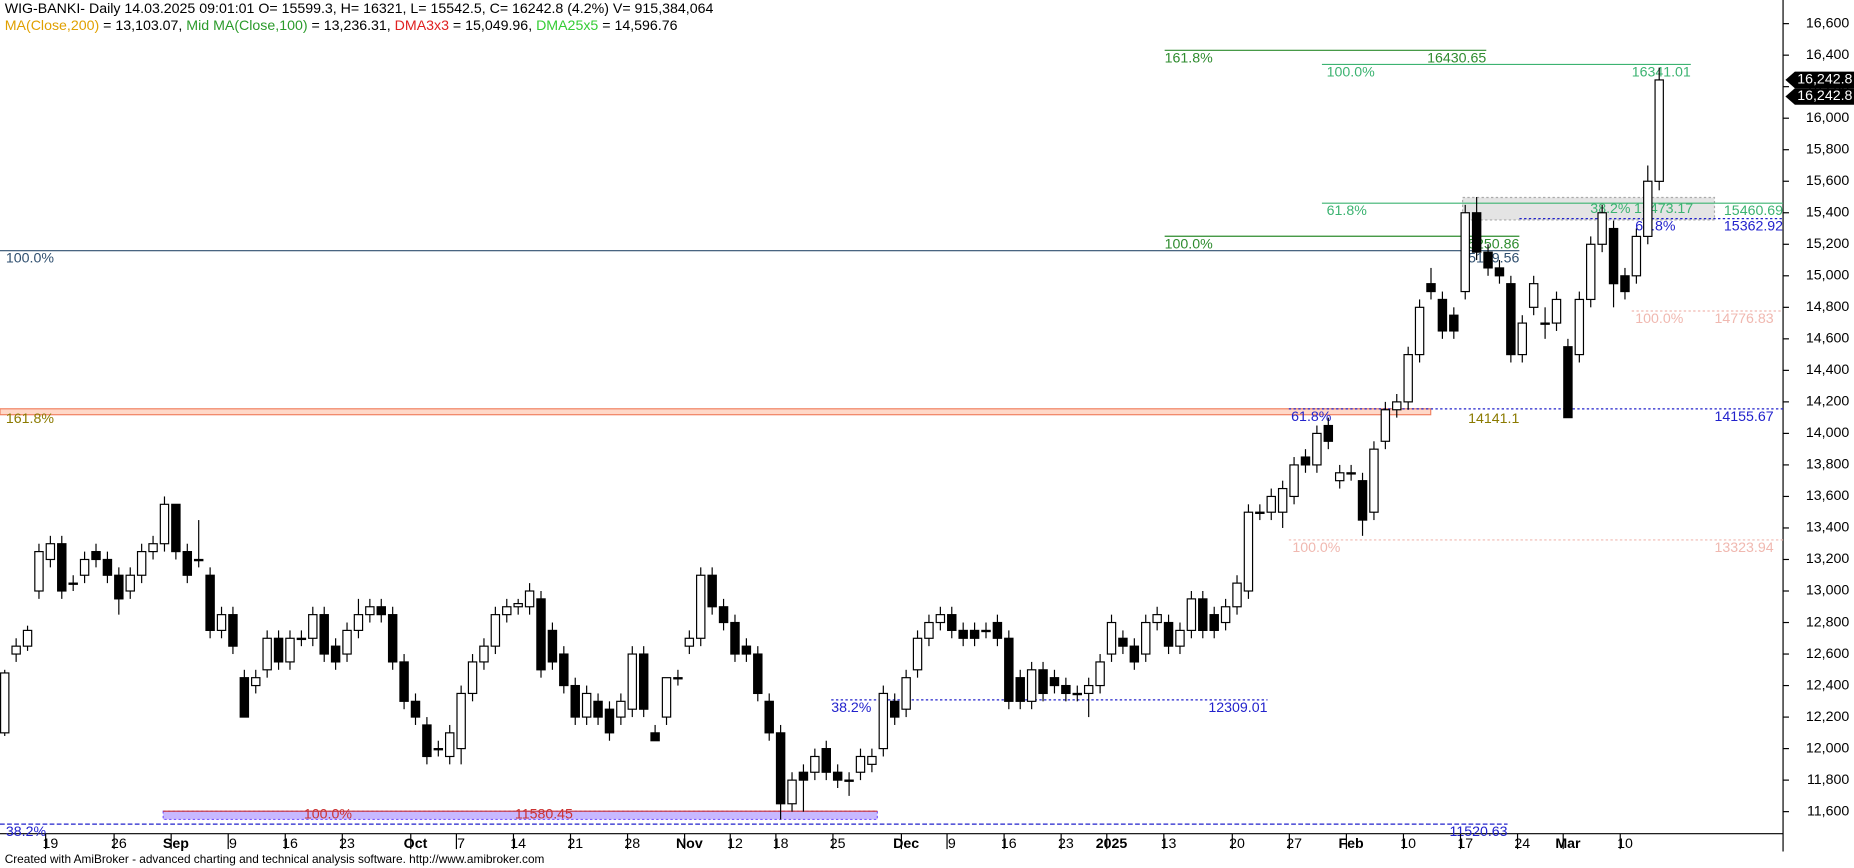  Describe the element at coordinates (1827, 181) in the screenshot. I see `y-tick-label: 15,600` at that location.